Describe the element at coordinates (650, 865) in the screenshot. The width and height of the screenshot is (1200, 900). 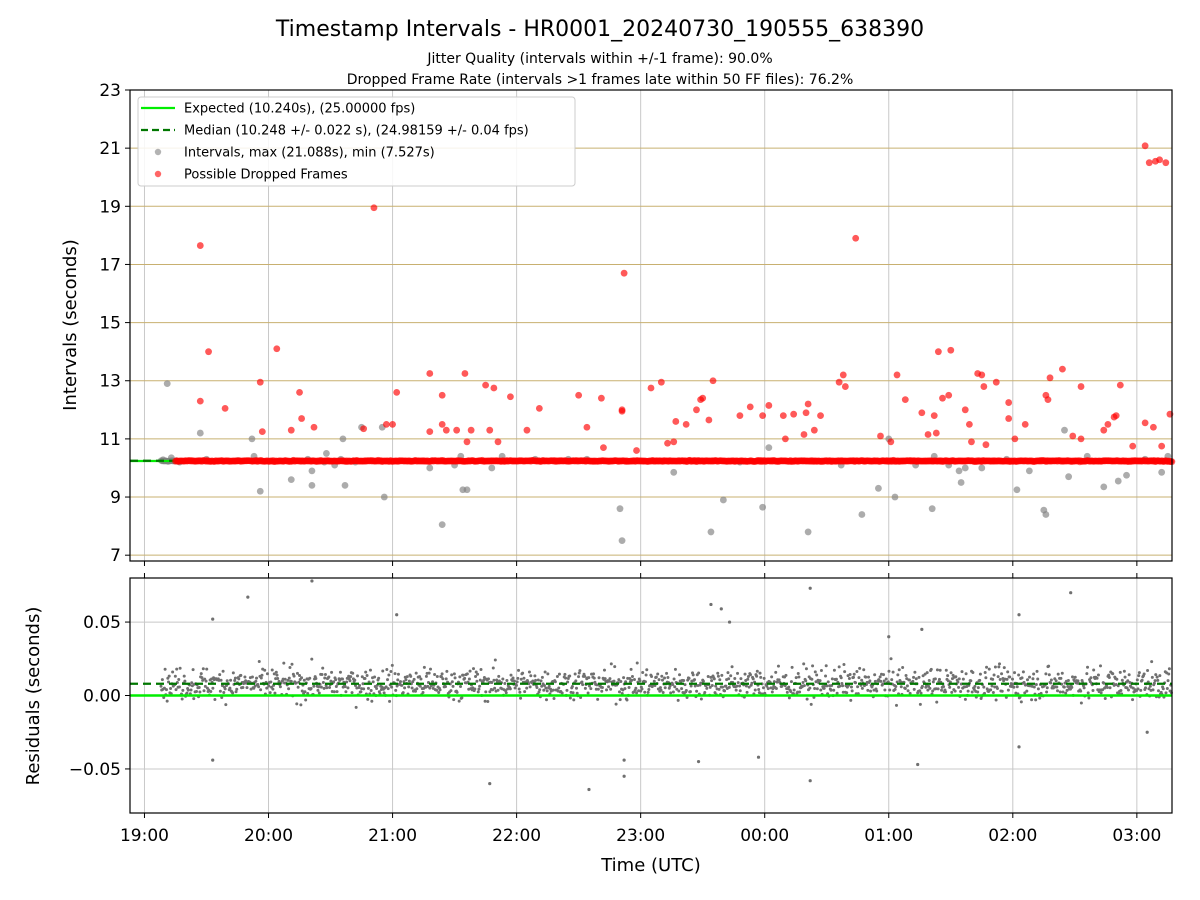
I see `residuals-x-axis-label: Time (UTC)` at that location.